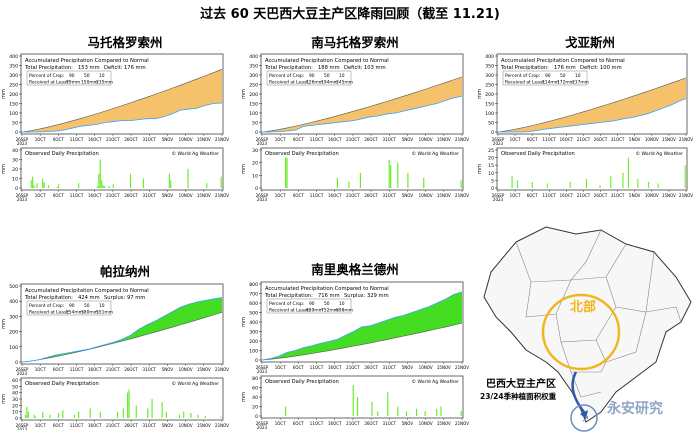 This screenshot has height=437, width=700. I want to click on y-tick-label: 10, so click(491, 174).